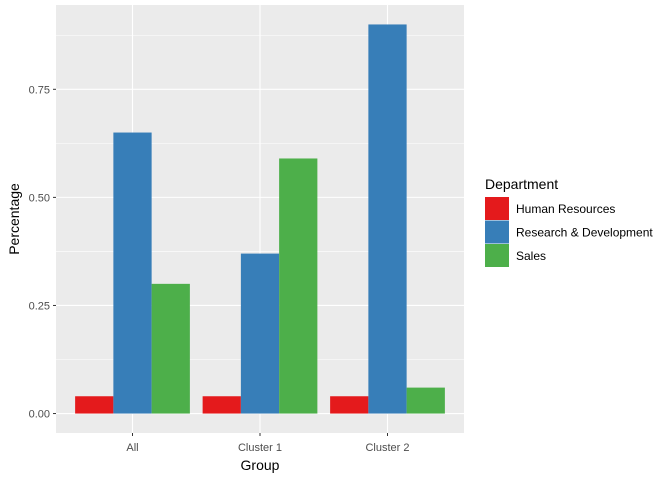 This screenshot has width=672, height=480. Describe the element at coordinates (260, 465) in the screenshot. I see `x-axis-title: Group` at that location.